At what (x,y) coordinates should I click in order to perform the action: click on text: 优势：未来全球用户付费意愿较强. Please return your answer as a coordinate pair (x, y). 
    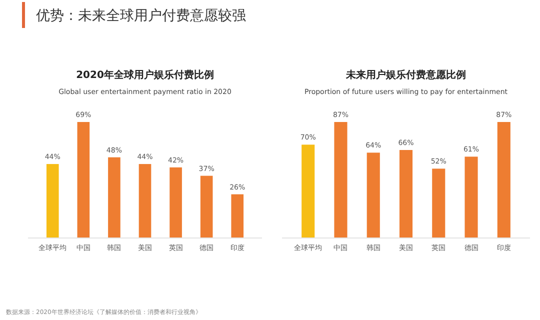
    Looking at the image, I should click on (141, 16).